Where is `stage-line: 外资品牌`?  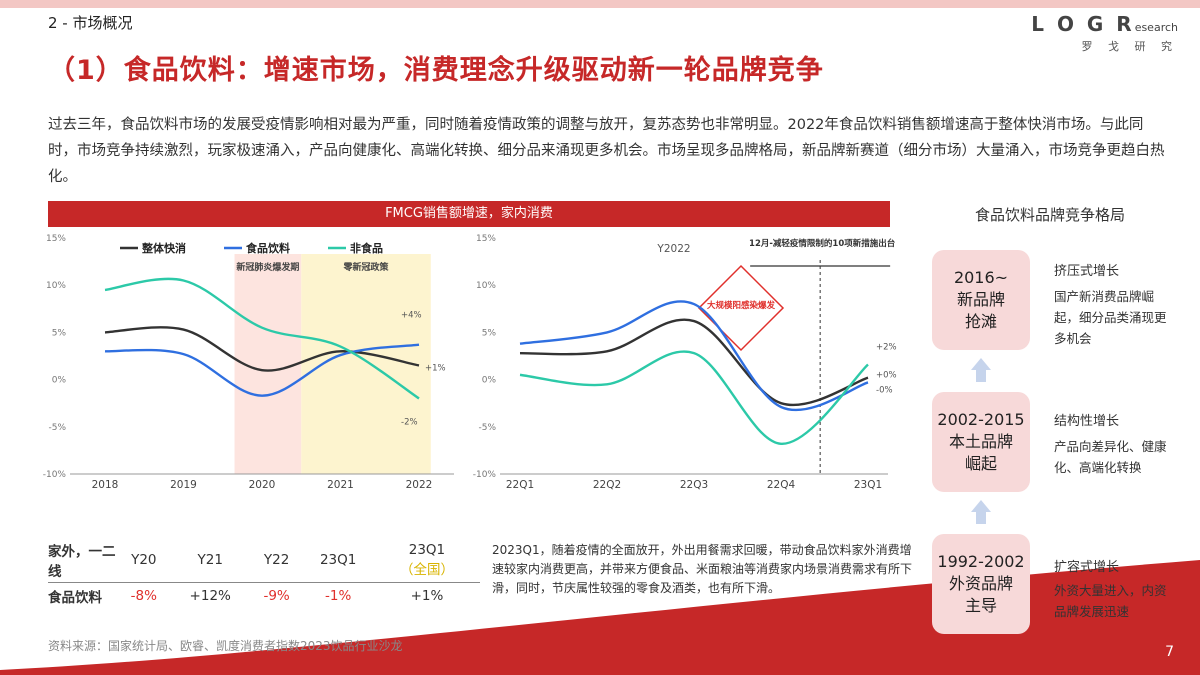
stage-line: 外资品牌 is located at coordinates (980, 583).